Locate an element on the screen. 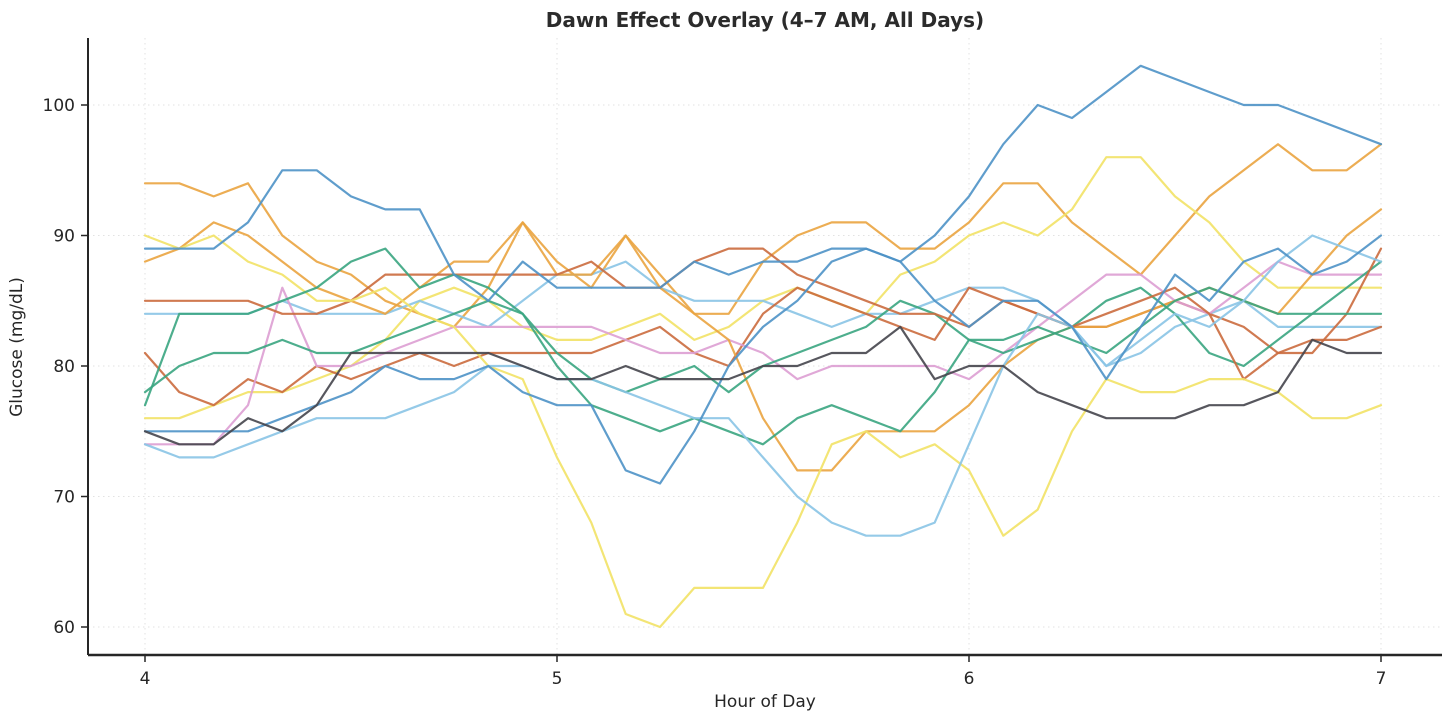 The height and width of the screenshot is (722, 1456). y-tick-label: 80 is located at coordinates (64, 367).